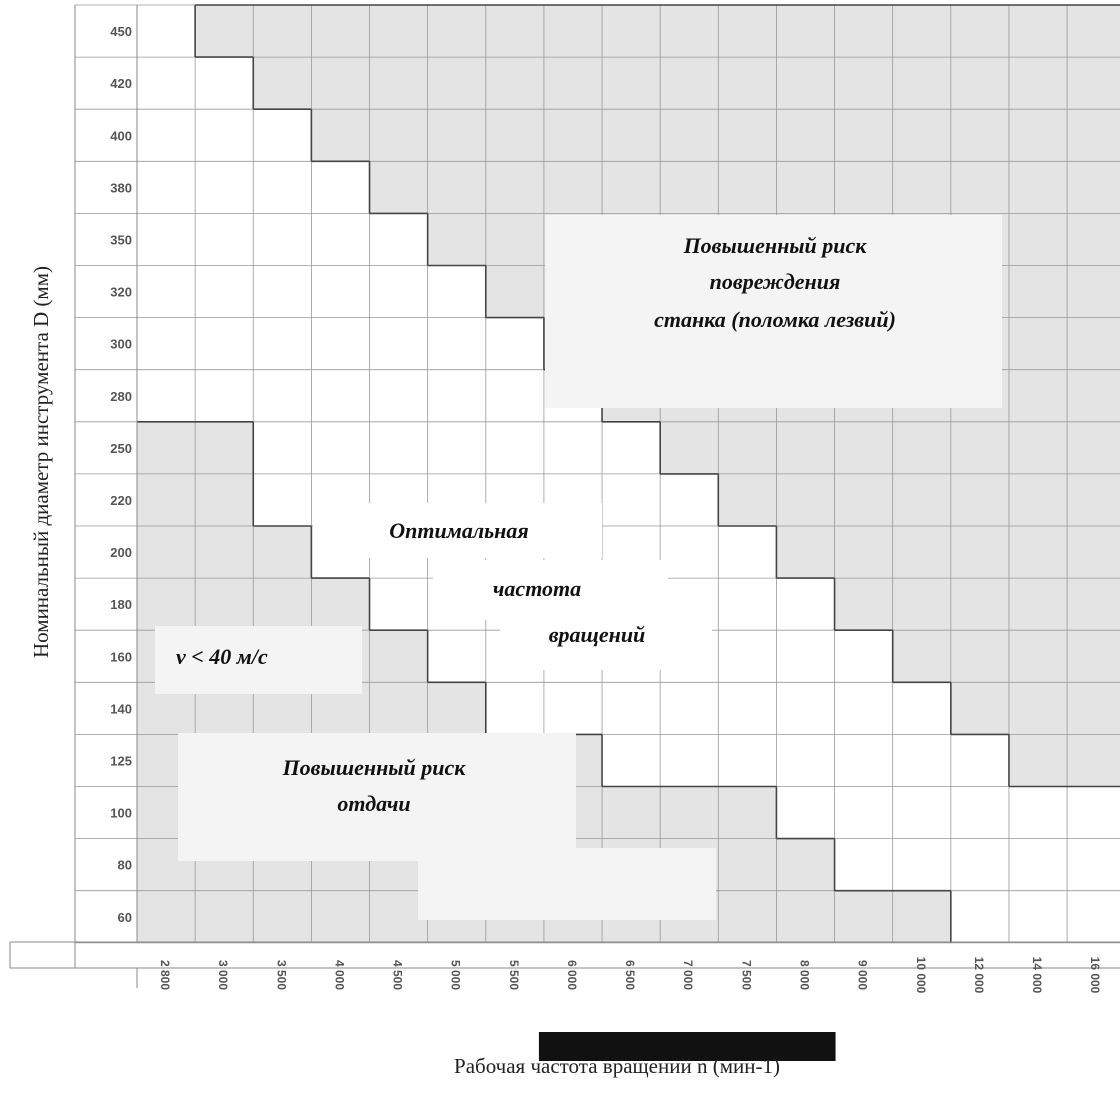 The image size is (1120, 1093). Describe the element at coordinates (121, 448) in the screenshot. I see `y-tick-label: 250` at that location.